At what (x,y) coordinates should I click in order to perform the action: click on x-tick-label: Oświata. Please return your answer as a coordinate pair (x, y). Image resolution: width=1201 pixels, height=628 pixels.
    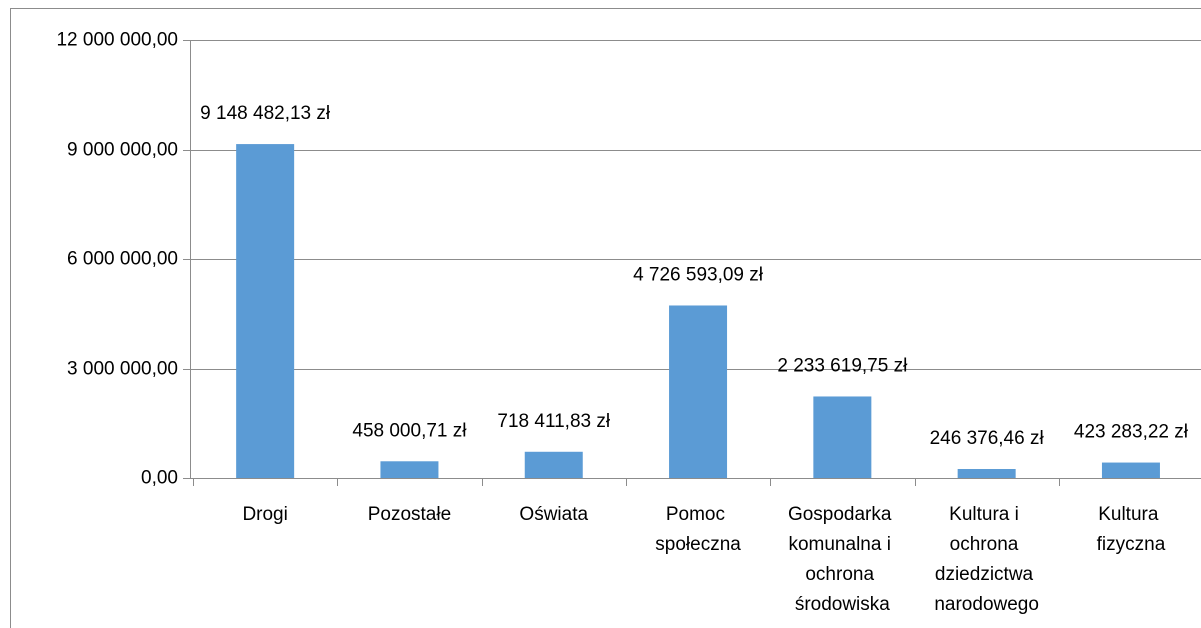
    Looking at the image, I should click on (553, 514).